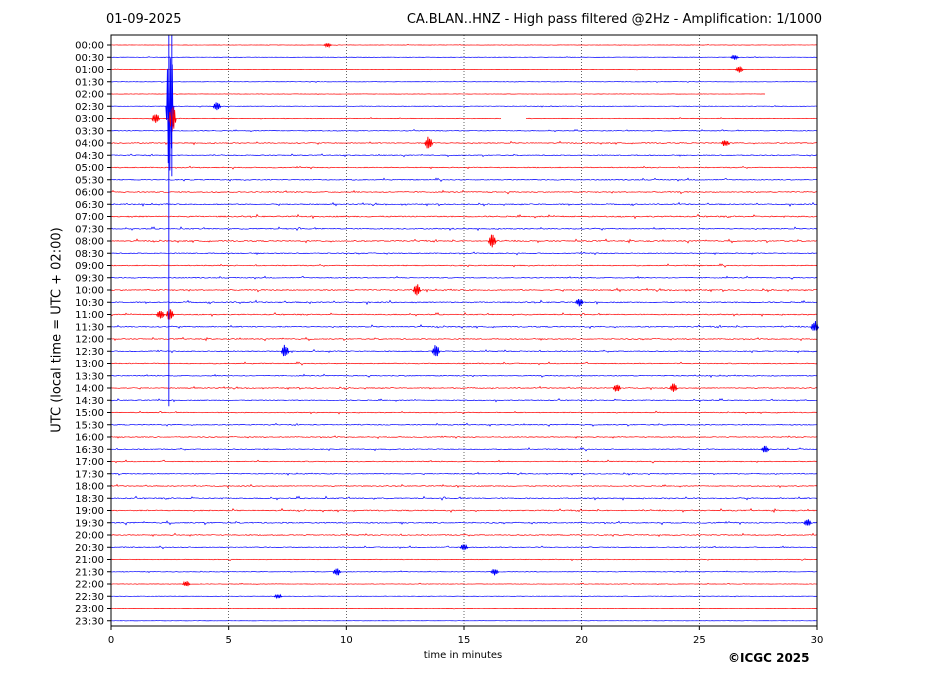 The image size is (927, 696). What do you see at coordinates (89, 621) in the screenshot?
I see `y-tick-label: 23:30` at bounding box center [89, 621].